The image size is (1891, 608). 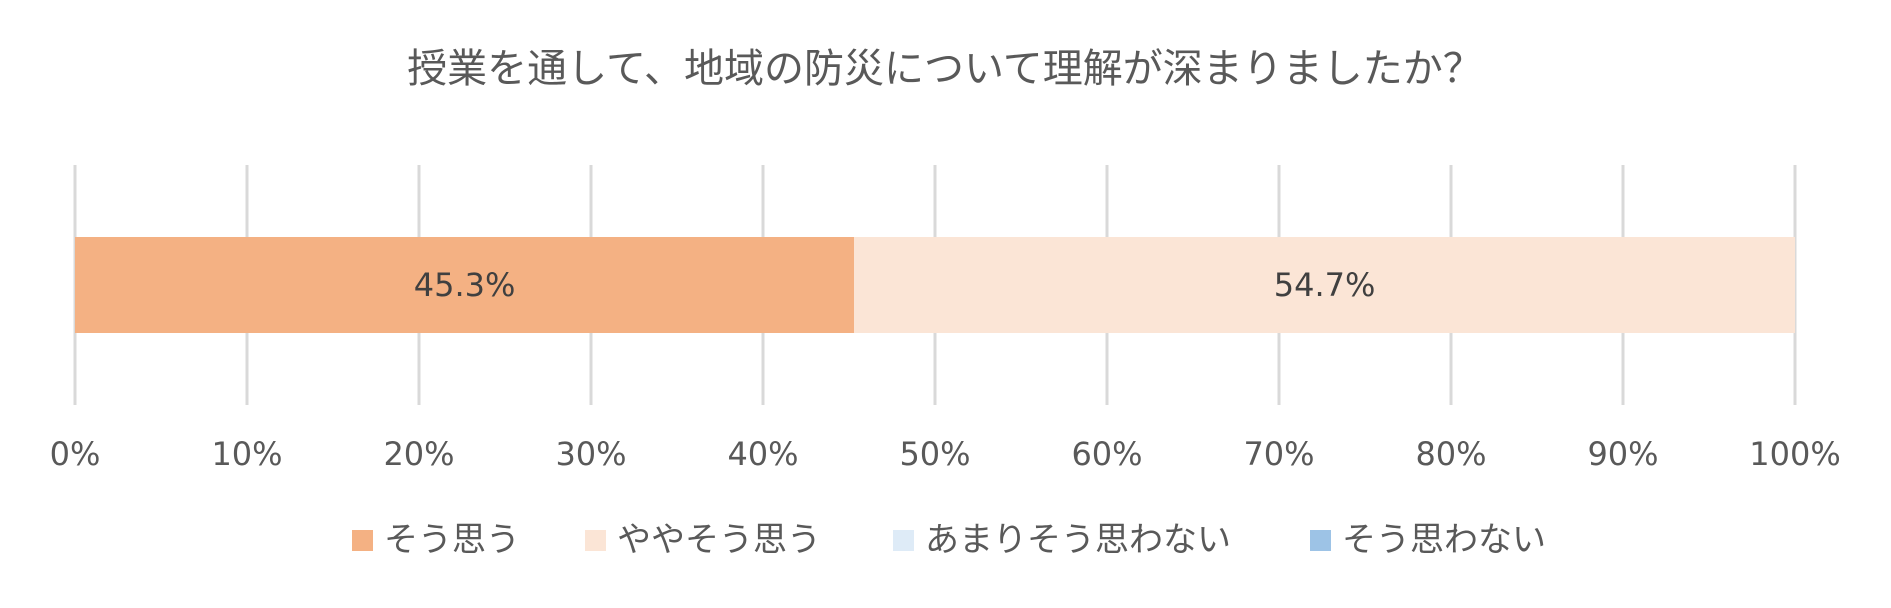 I want to click on bars, so click(x=935, y=285).